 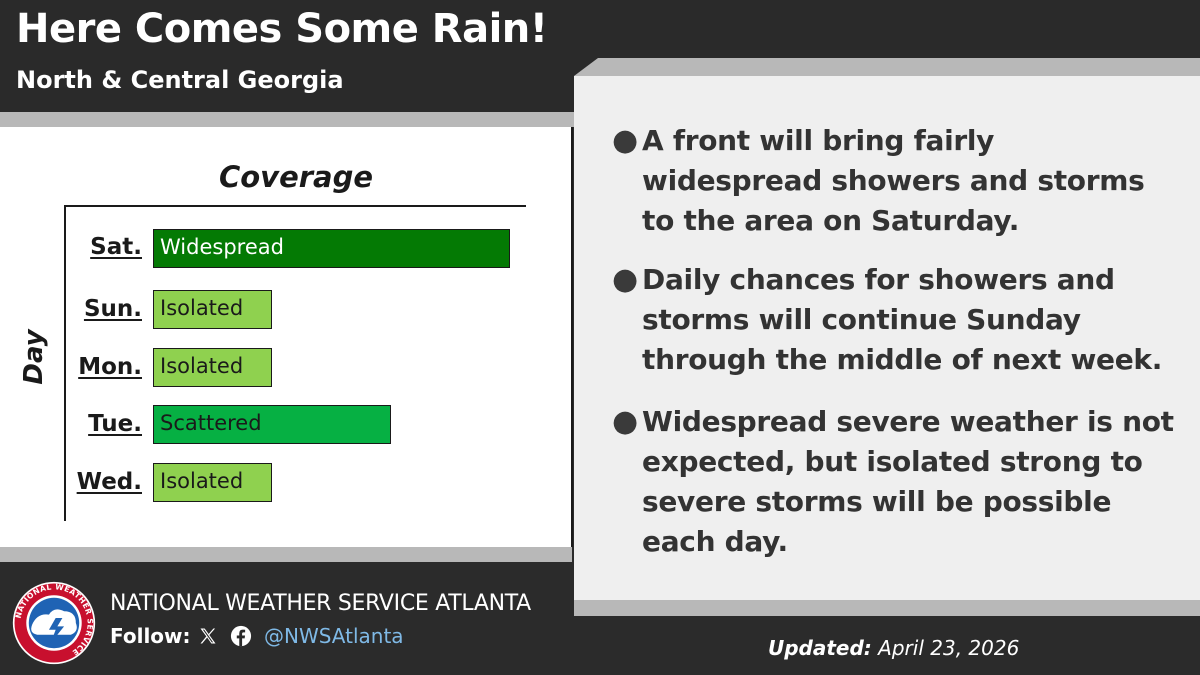 What do you see at coordinates (222, 247) in the screenshot?
I see `coverage-bar-label: Widespread` at bounding box center [222, 247].